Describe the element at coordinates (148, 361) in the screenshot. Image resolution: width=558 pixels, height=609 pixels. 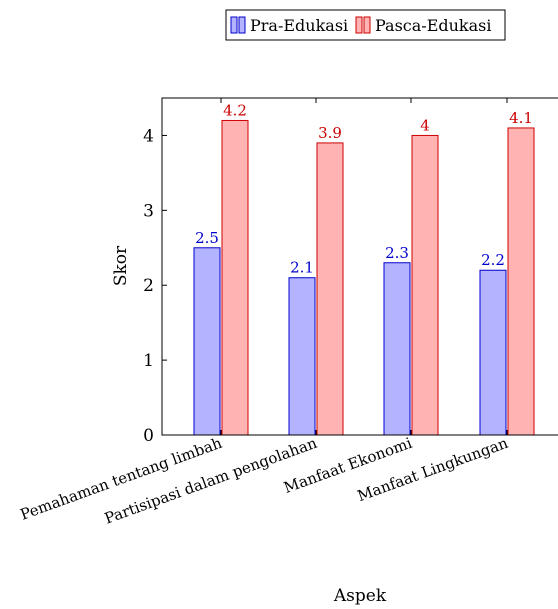
I see `y-tick-label: 1` at that location.